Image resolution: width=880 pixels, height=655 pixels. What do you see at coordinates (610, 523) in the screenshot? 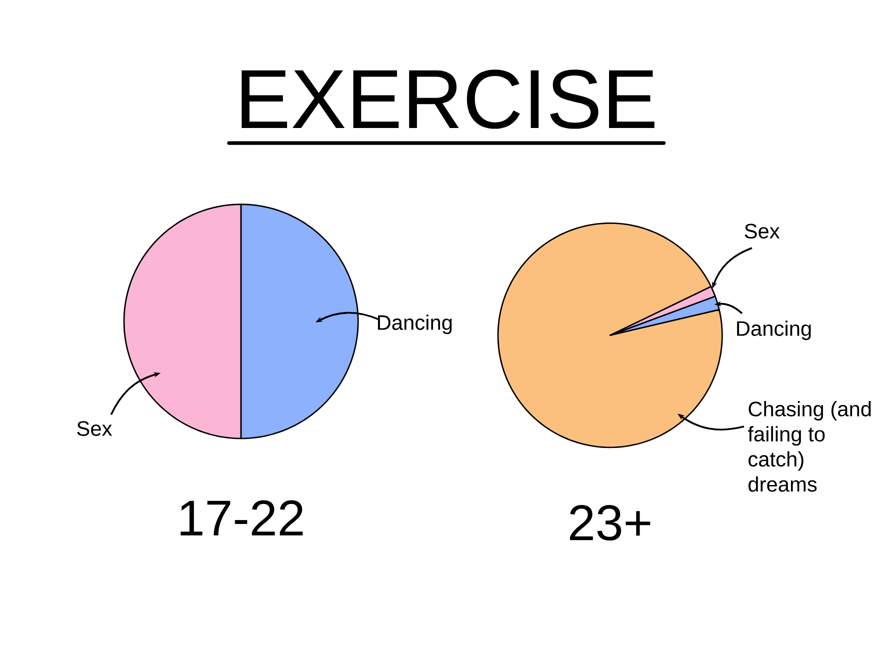
I see `text: 23+` at bounding box center [610, 523].